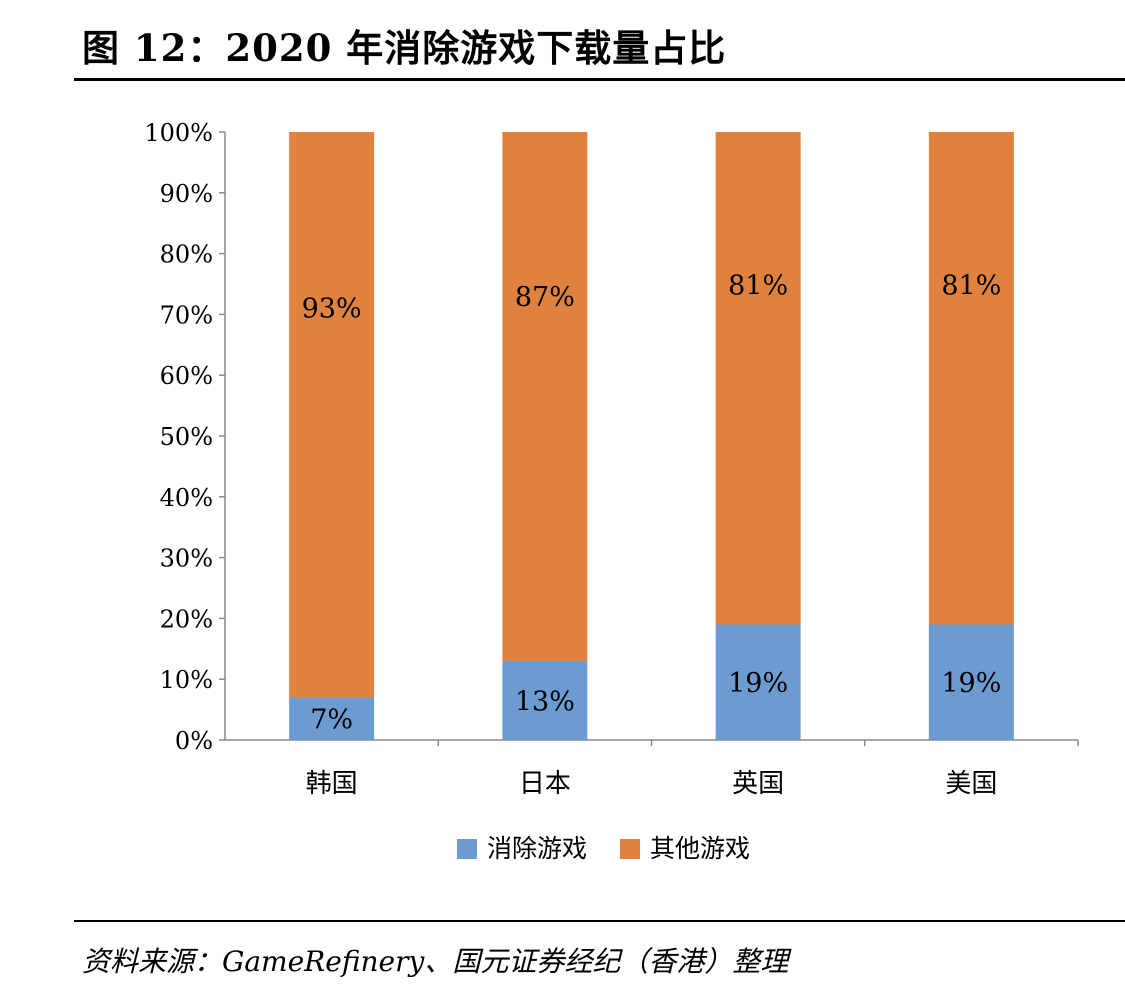 This screenshot has height=1003, width=1125. I want to click on y-tick-label: 0%, so click(194, 741).